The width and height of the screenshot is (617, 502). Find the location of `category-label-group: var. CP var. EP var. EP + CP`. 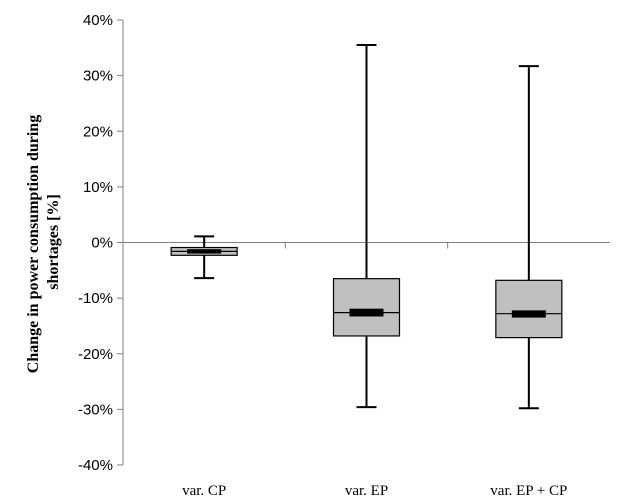

category-label-group: var. CP var. EP var. EP + CP is located at coordinates (374, 491).